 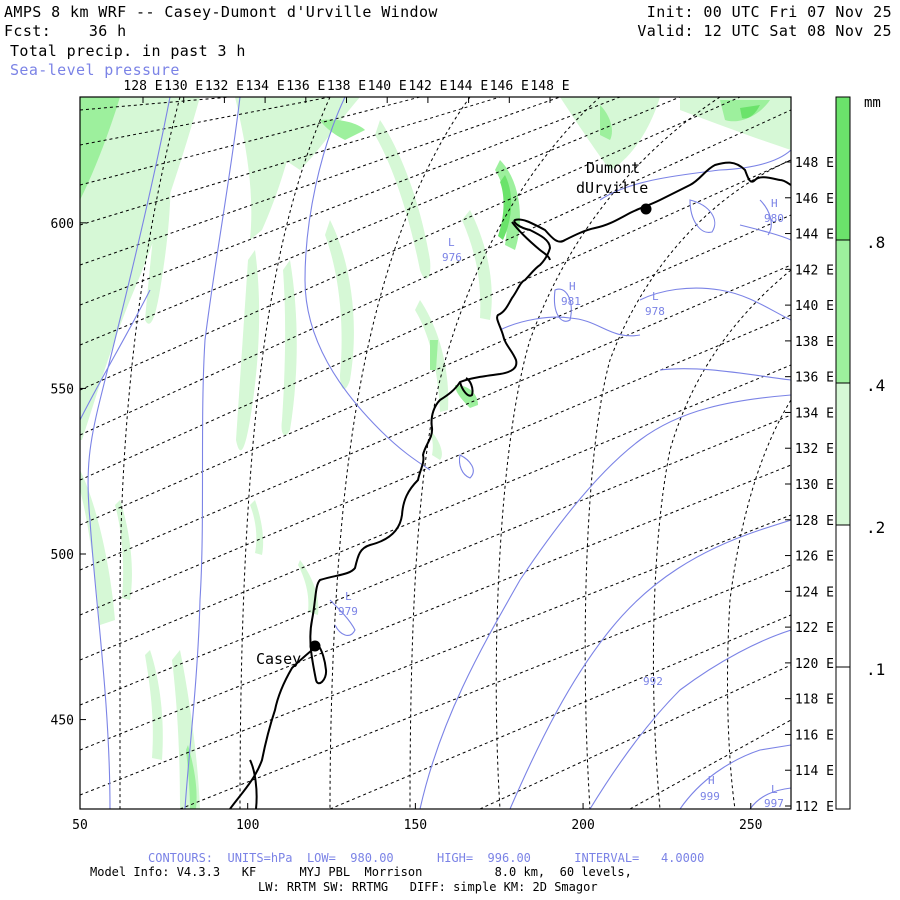 What do you see at coordinates (814, 413) in the screenshot?
I see `right-tick-label: 134 E` at bounding box center [814, 413].